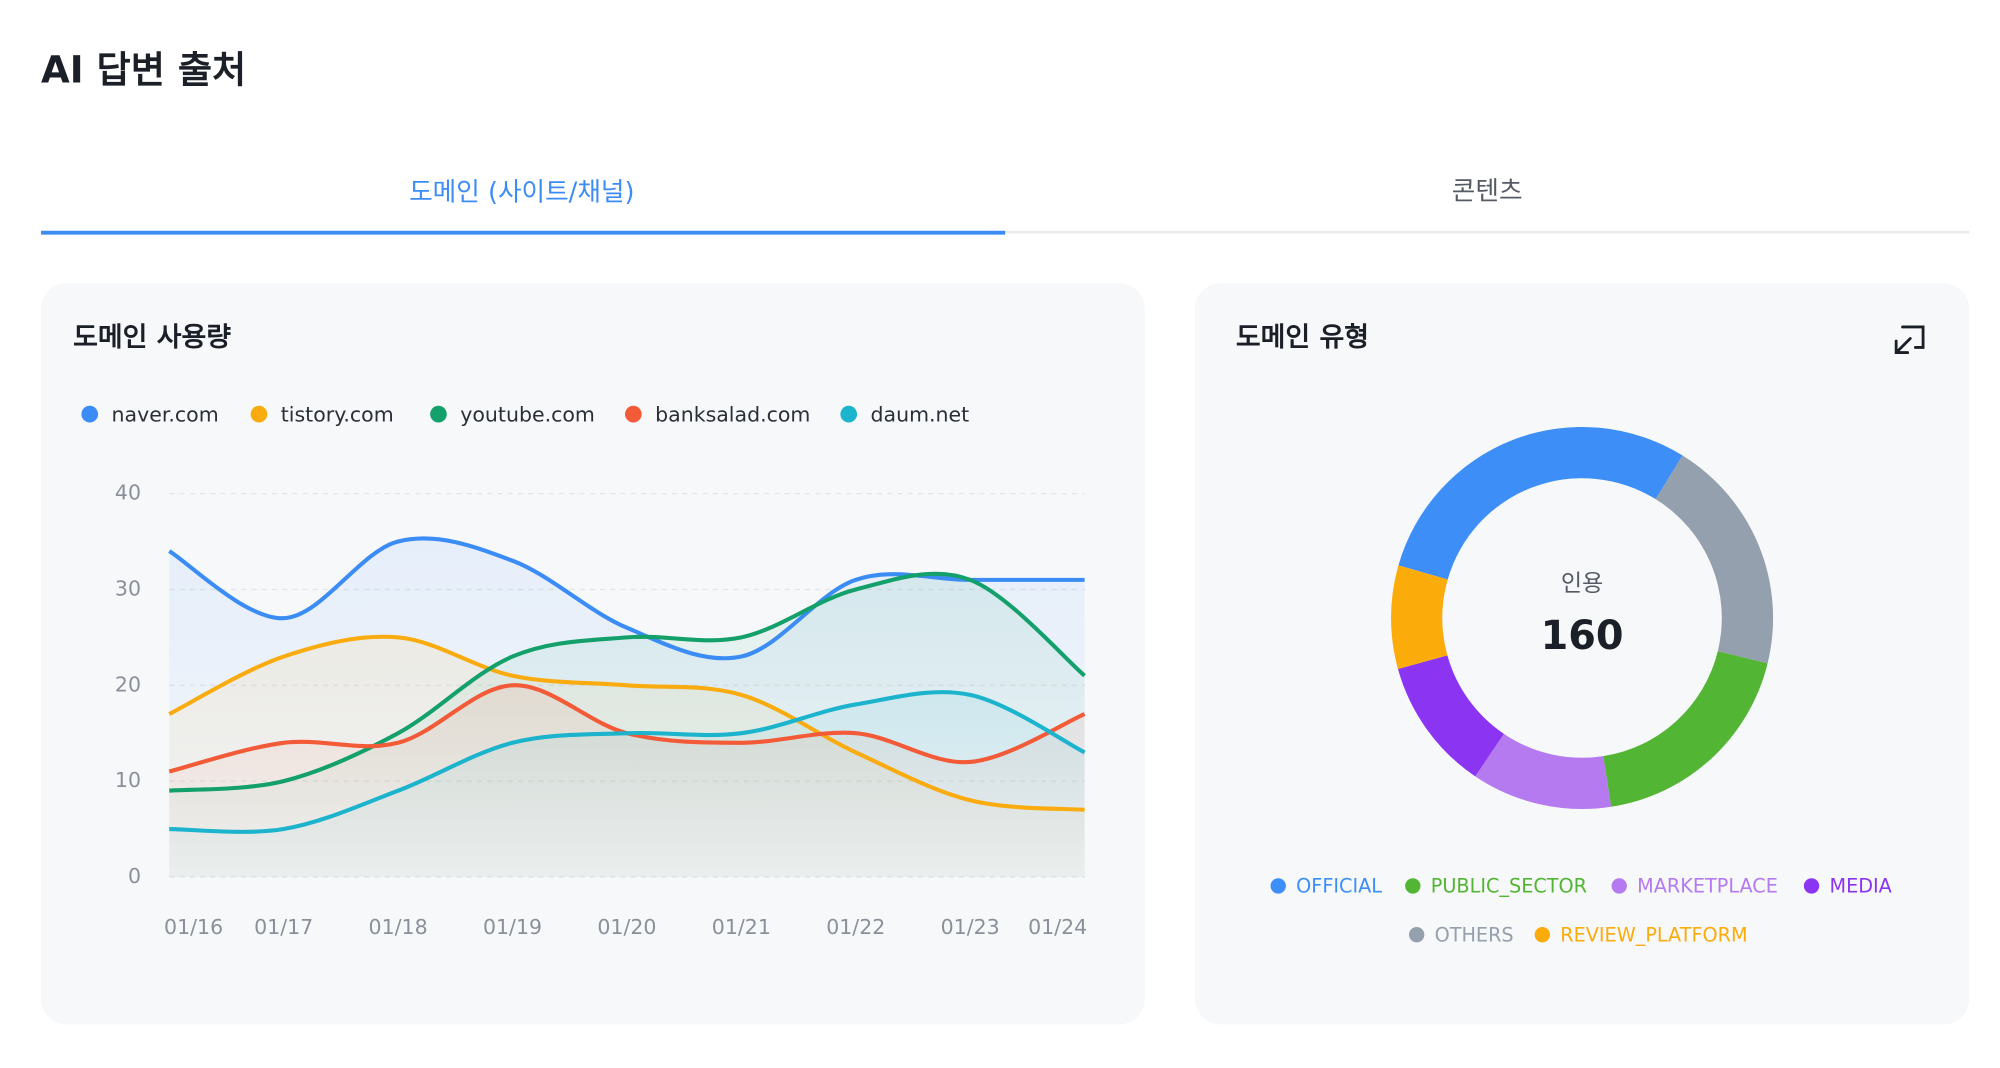 This screenshot has height=1068, width=2000. What do you see at coordinates (1860, 886) in the screenshot?
I see `legend-label: MEDIA` at bounding box center [1860, 886].